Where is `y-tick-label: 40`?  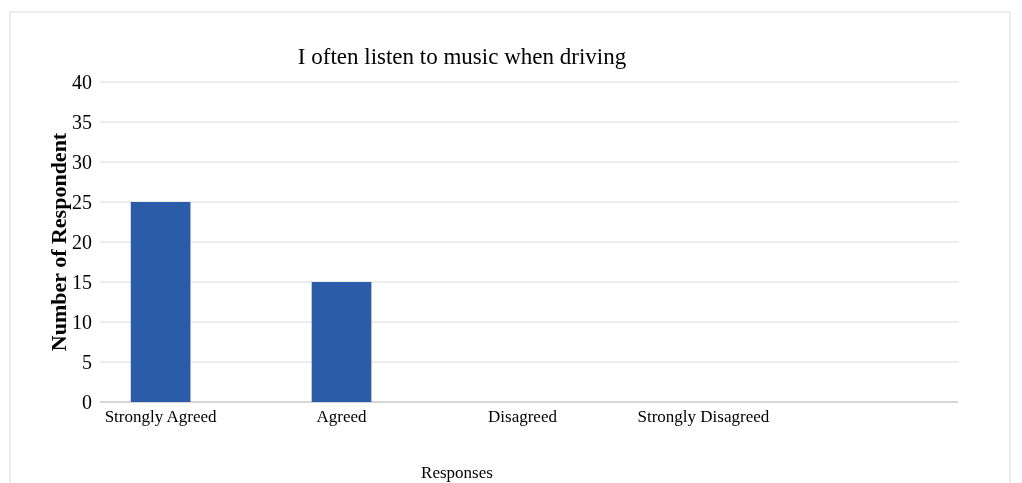 y-tick-label: 40 is located at coordinates (82, 81).